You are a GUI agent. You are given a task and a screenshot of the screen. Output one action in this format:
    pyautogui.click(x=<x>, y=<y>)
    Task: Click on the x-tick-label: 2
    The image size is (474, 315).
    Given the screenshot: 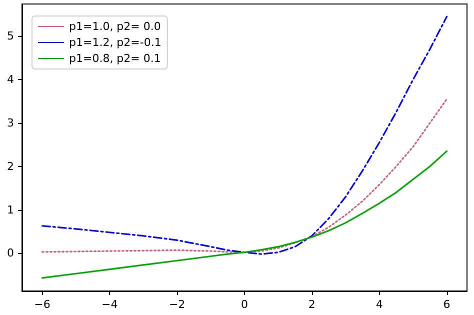 What is the action you would take?
    pyautogui.click(x=312, y=304)
    